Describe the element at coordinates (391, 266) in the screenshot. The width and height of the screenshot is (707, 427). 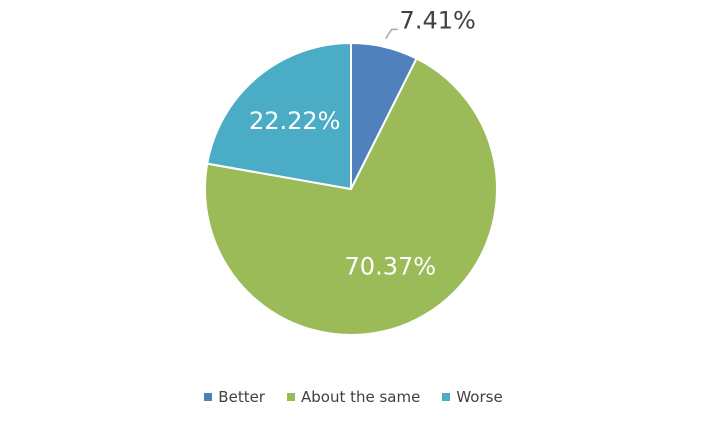
I see `data-label: 70.37%` at that location.